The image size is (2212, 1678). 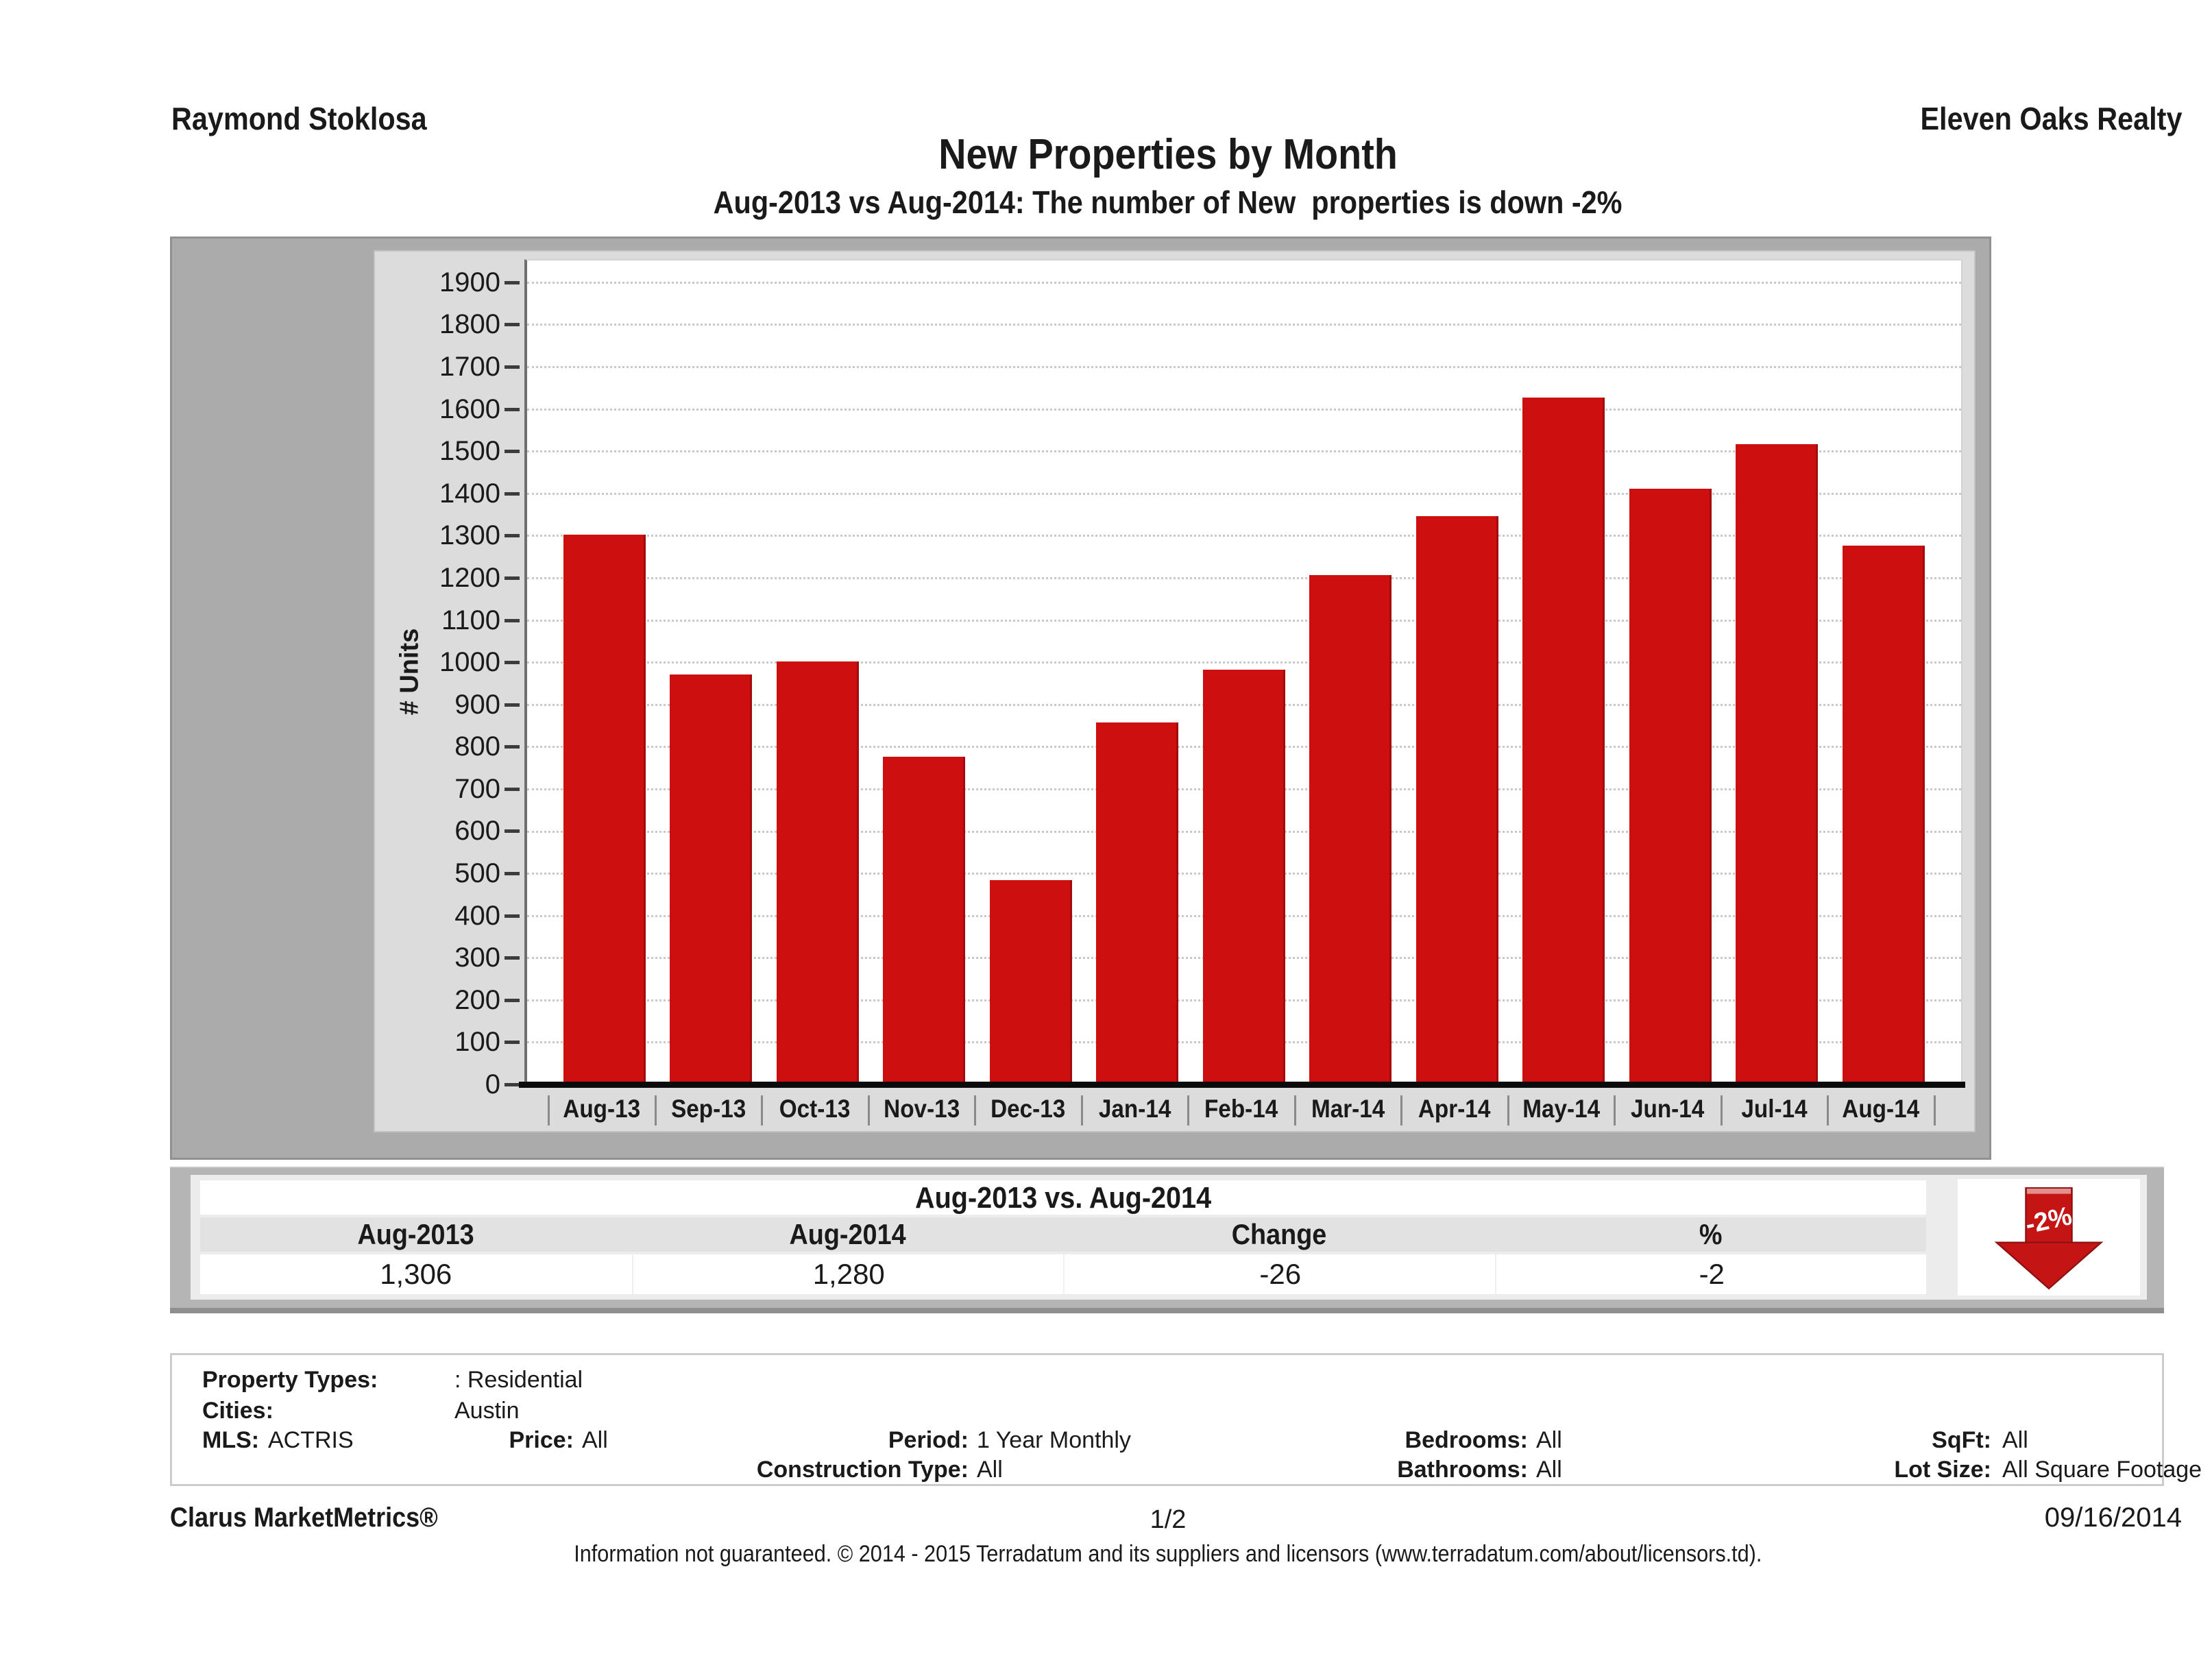 I want to click on summary-table-header-row: Aug-2013 Aug-2014 Change%, so click(x=1063, y=1234).